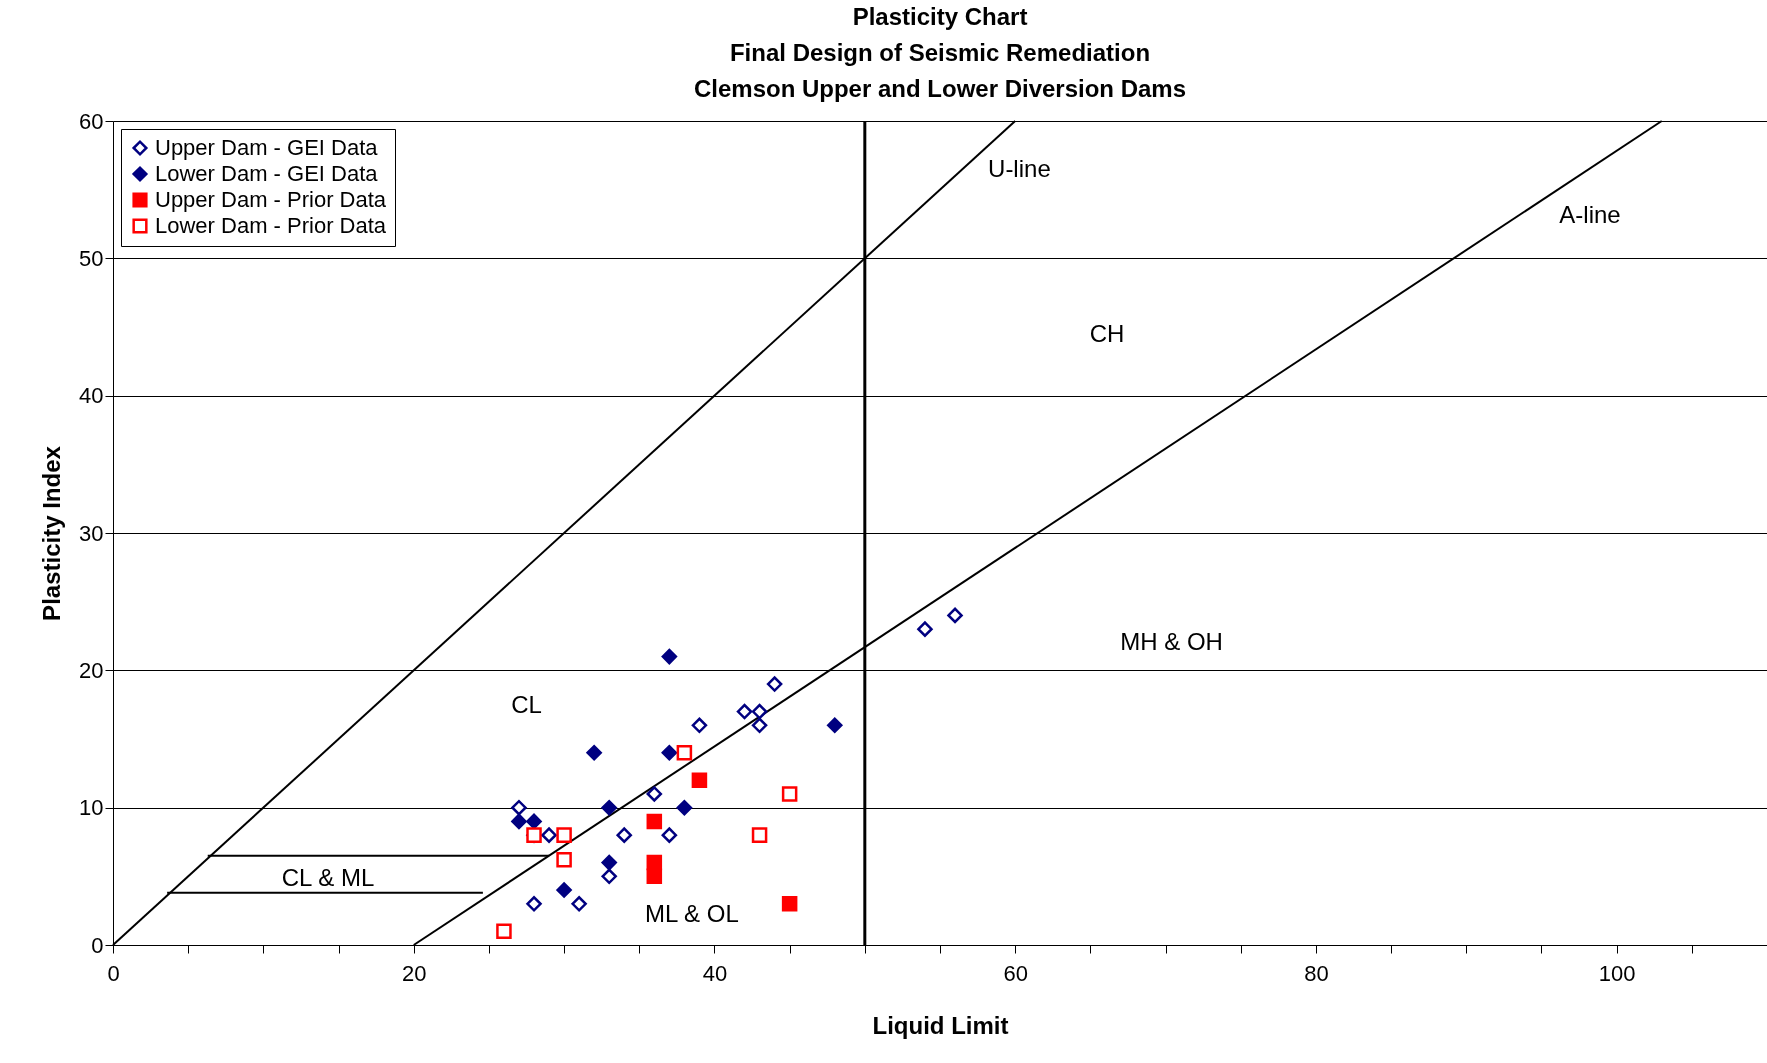  Describe the element at coordinates (97, 945) in the screenshot. I see `y-tick-label: 0` at that location.